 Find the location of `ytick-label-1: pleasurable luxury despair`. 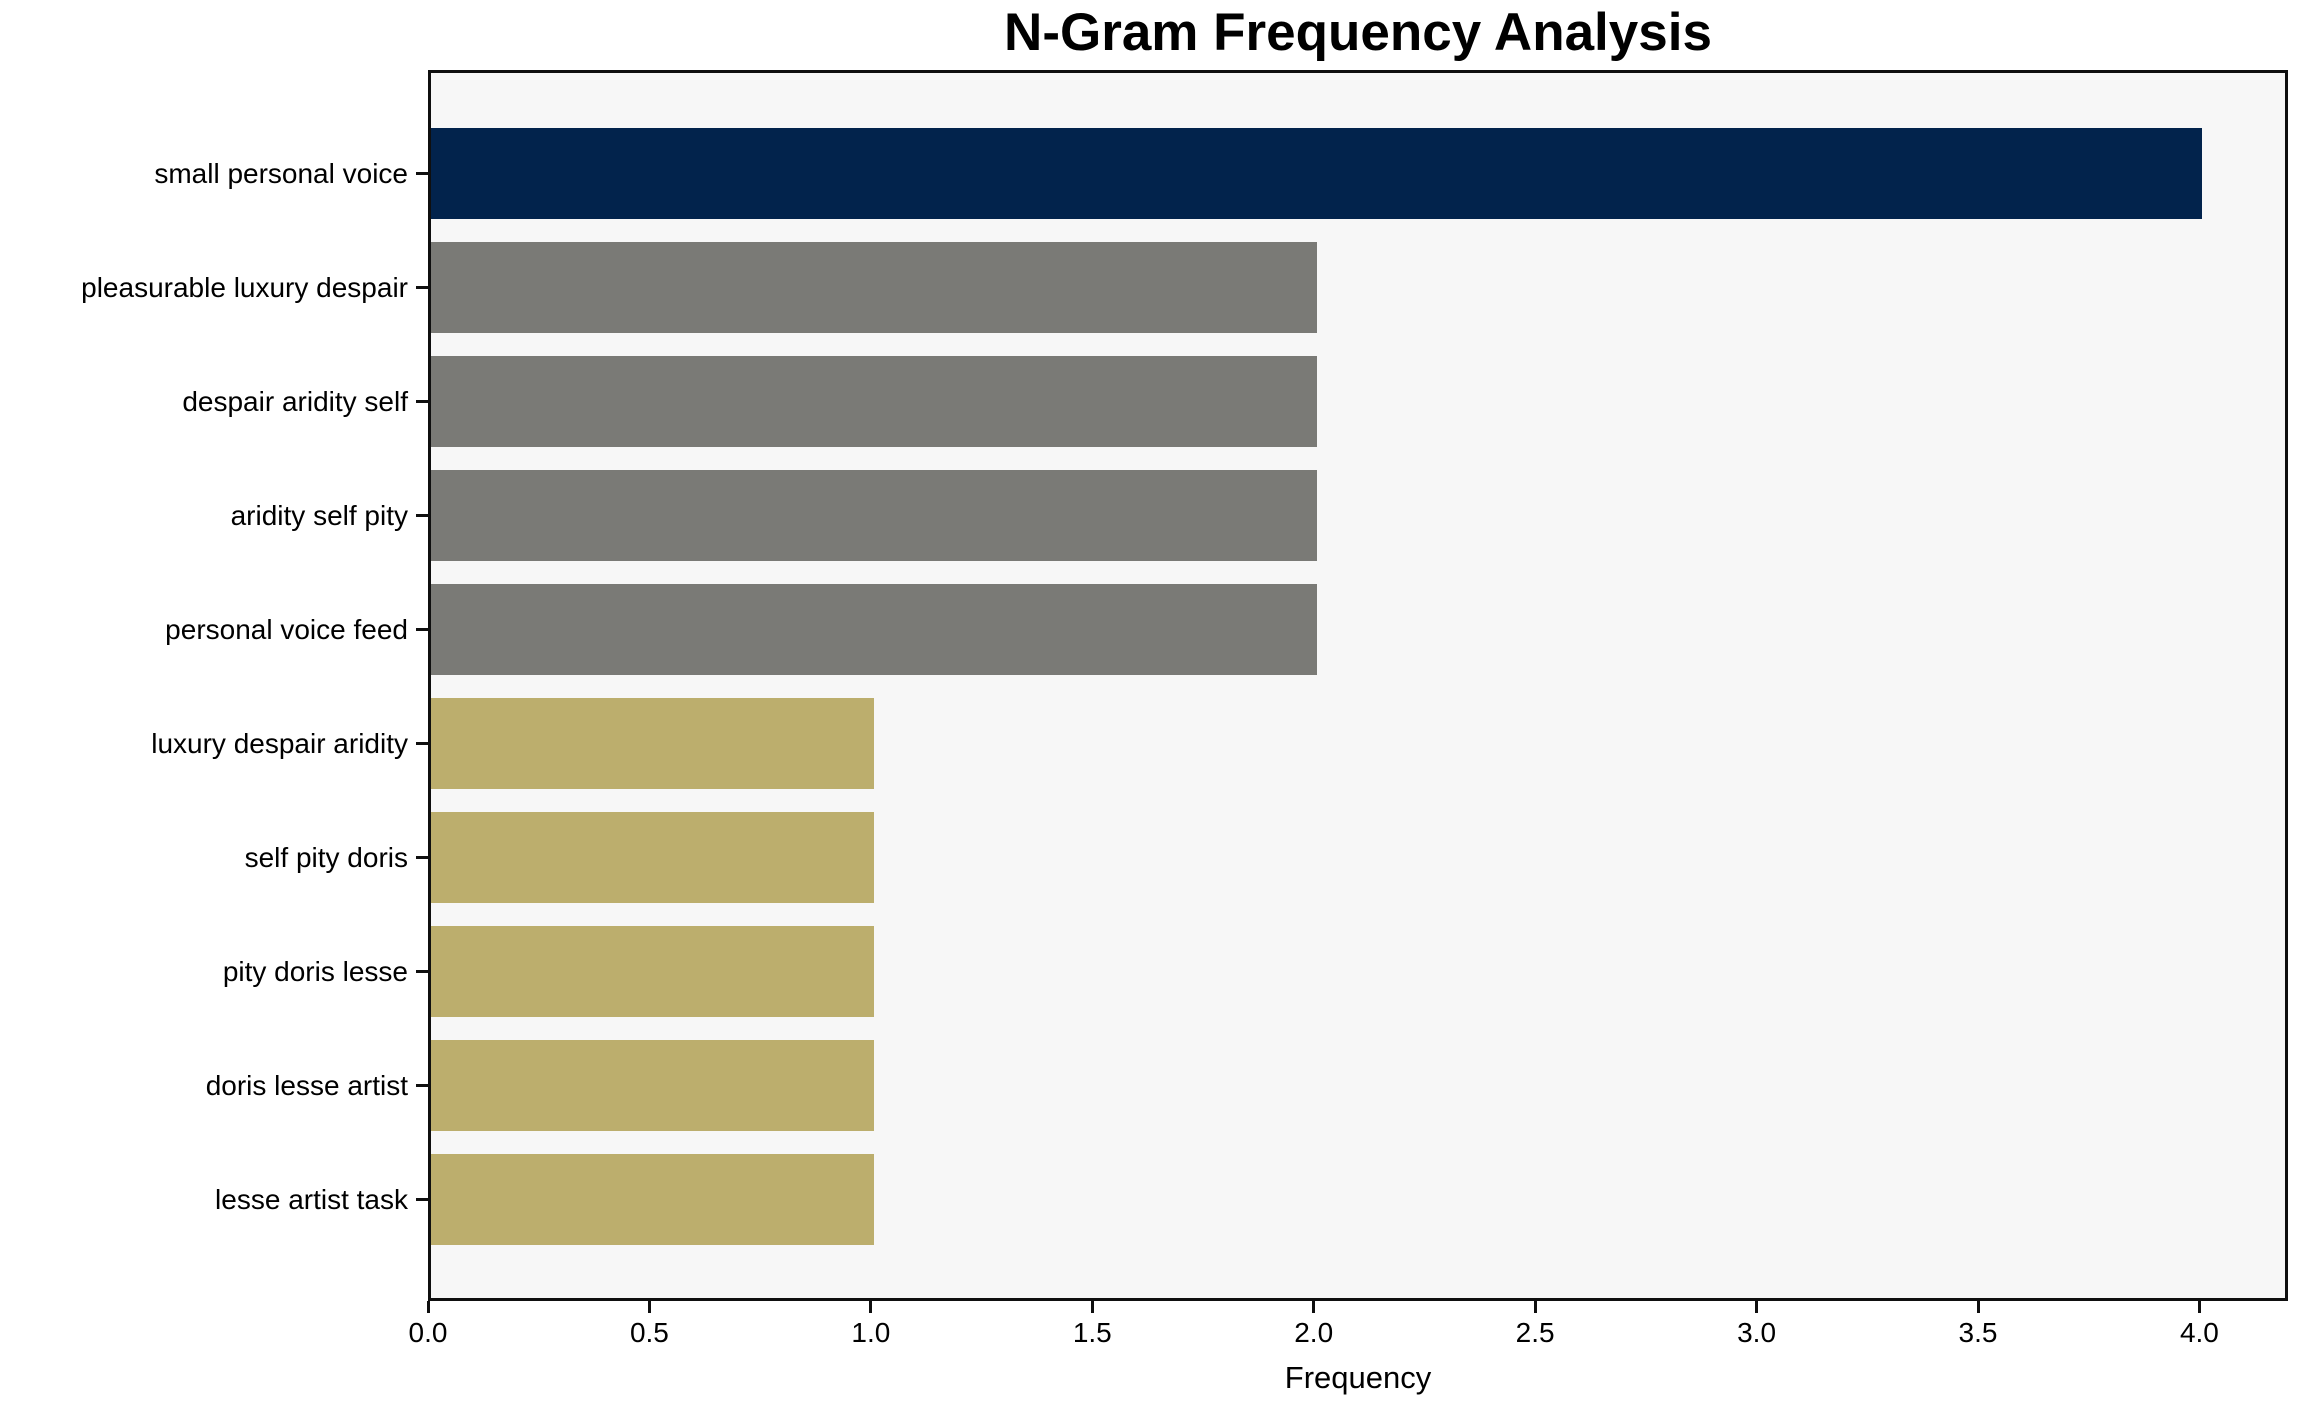

ytick-label-1: pleasurable luxury despair is located at coordinates (244, 287).